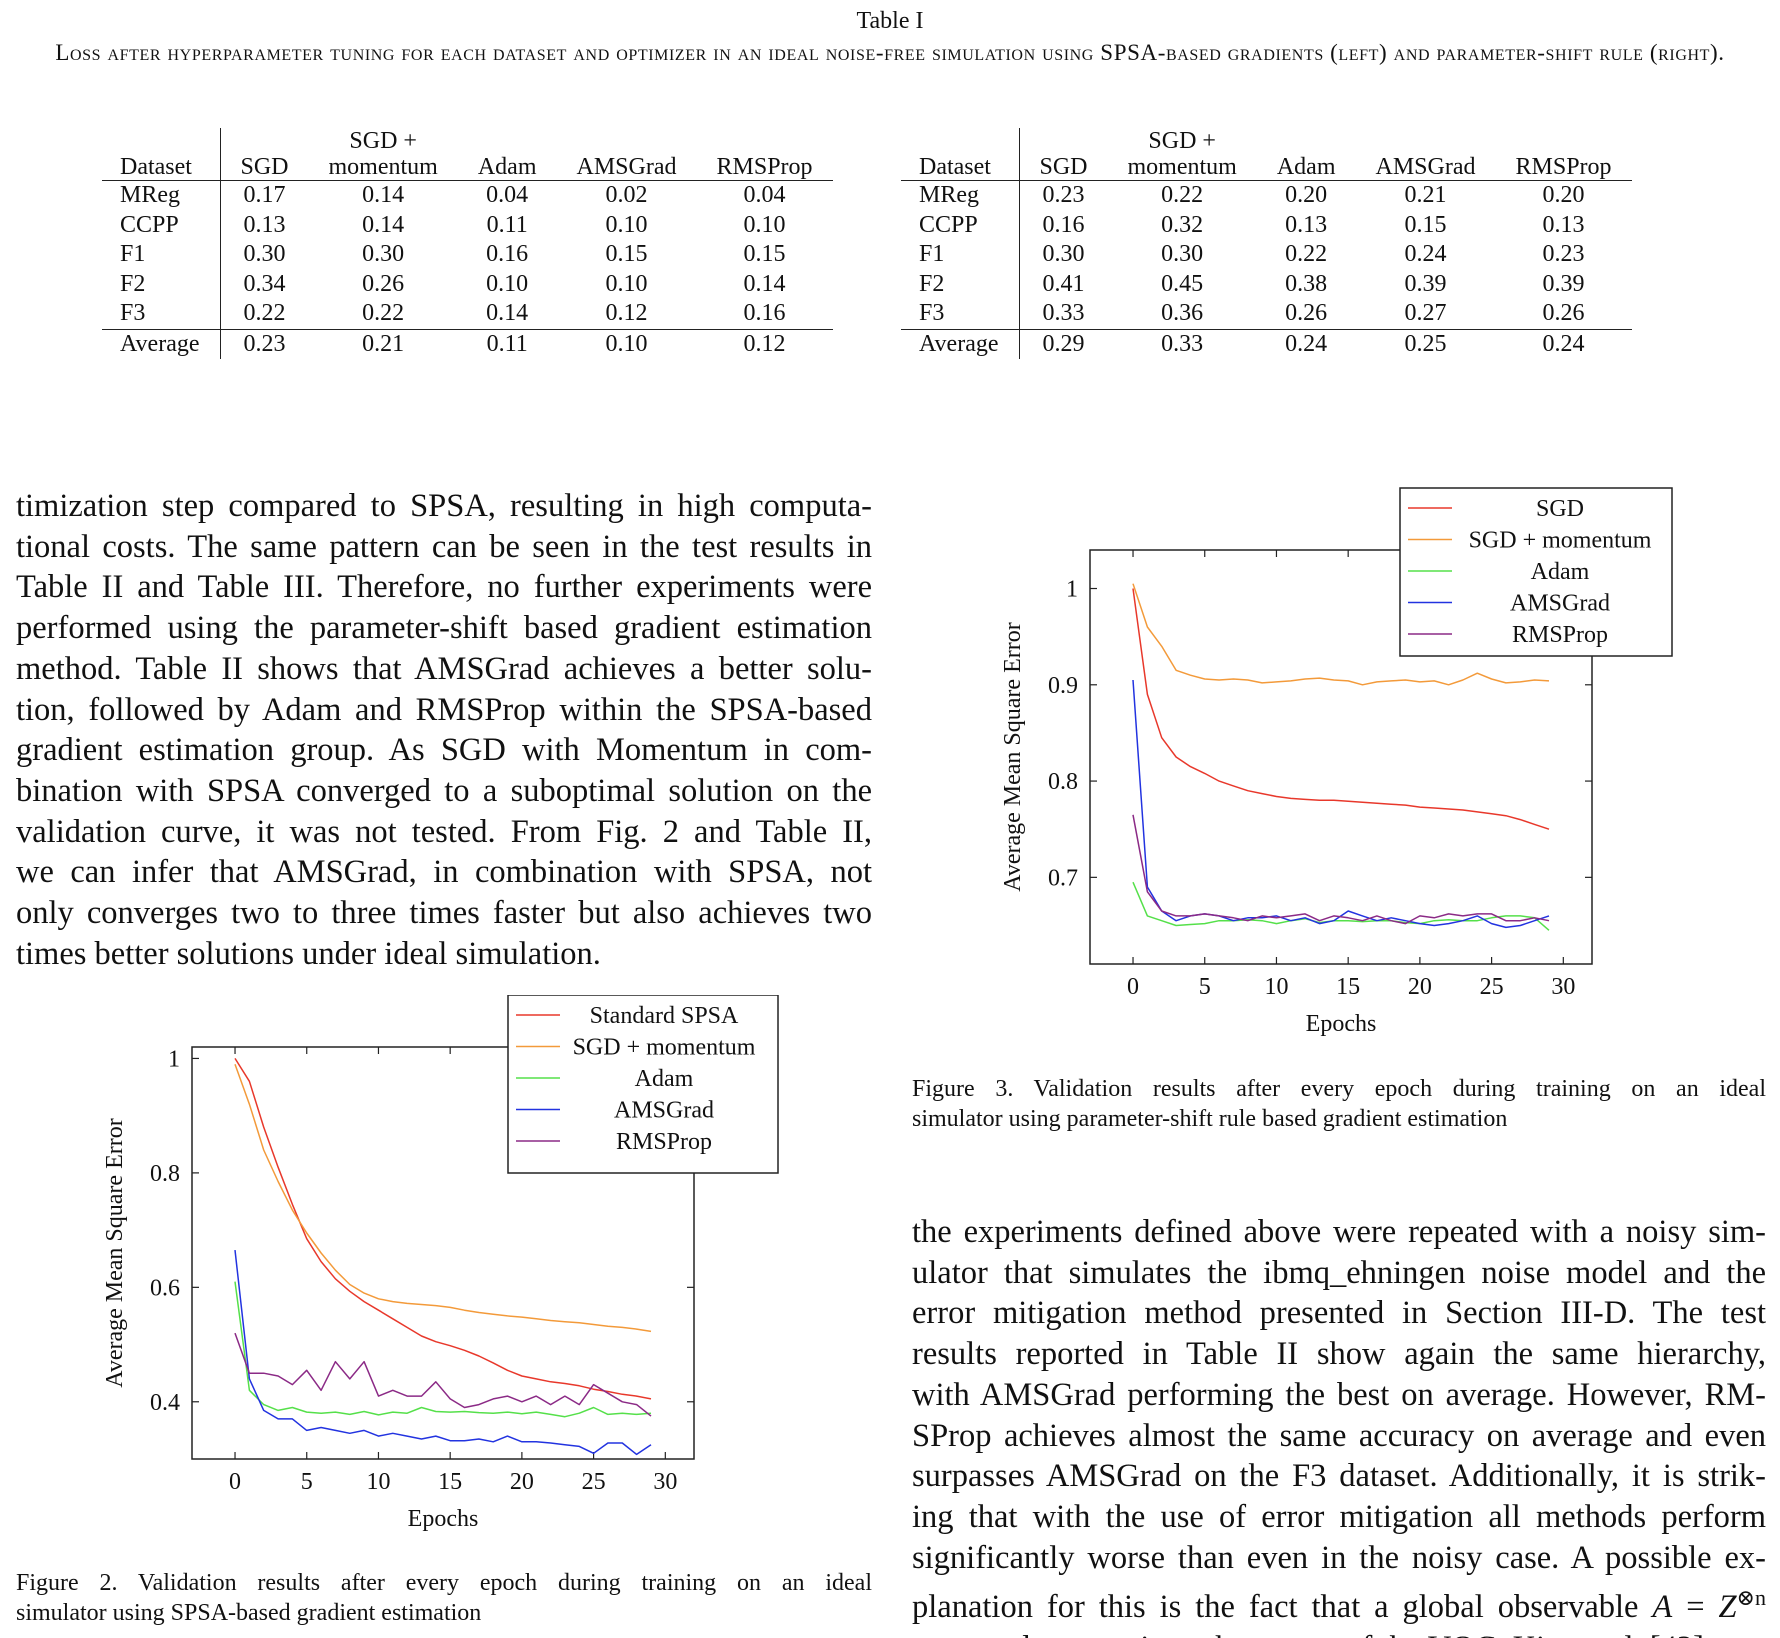  Describe the element at coordinates (264, 283) in the screenshot. I see `loss-value: 0.34` at that location.